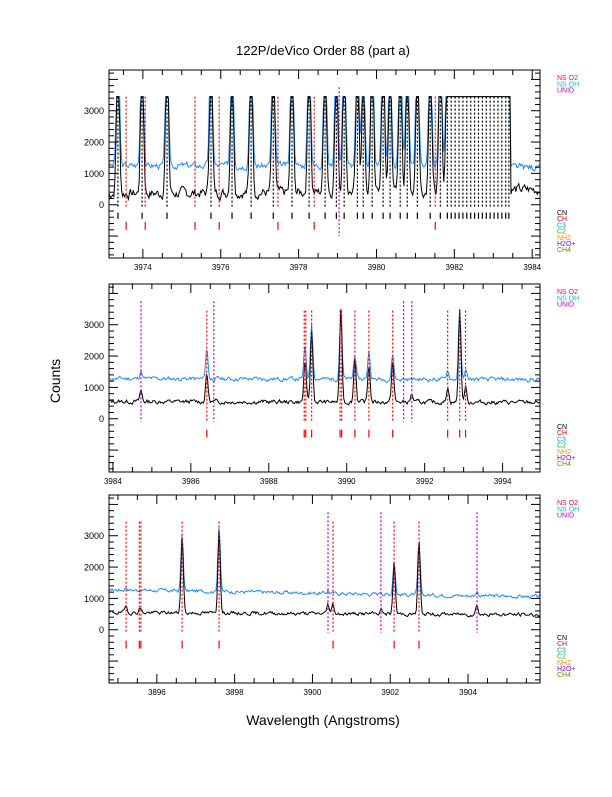 The image size is (612, 797). What do you see at coordinates (454, 267) in the screenshot?
I see `x-tick-label: 3982` at bounding box center [454, 267].